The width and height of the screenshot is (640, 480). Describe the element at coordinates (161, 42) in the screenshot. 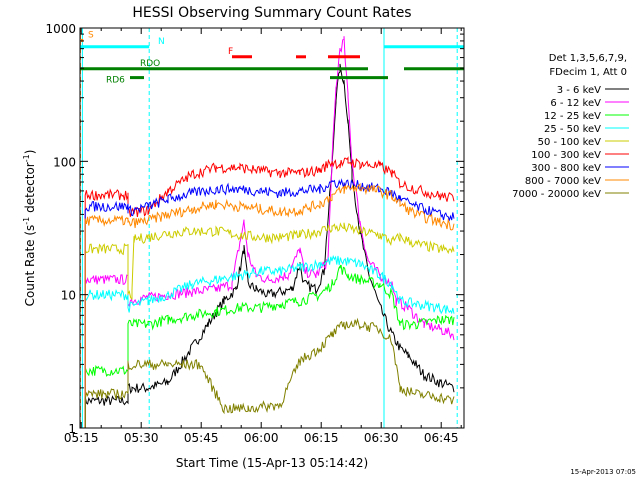

I see `mode-bar-label: N` at that location.